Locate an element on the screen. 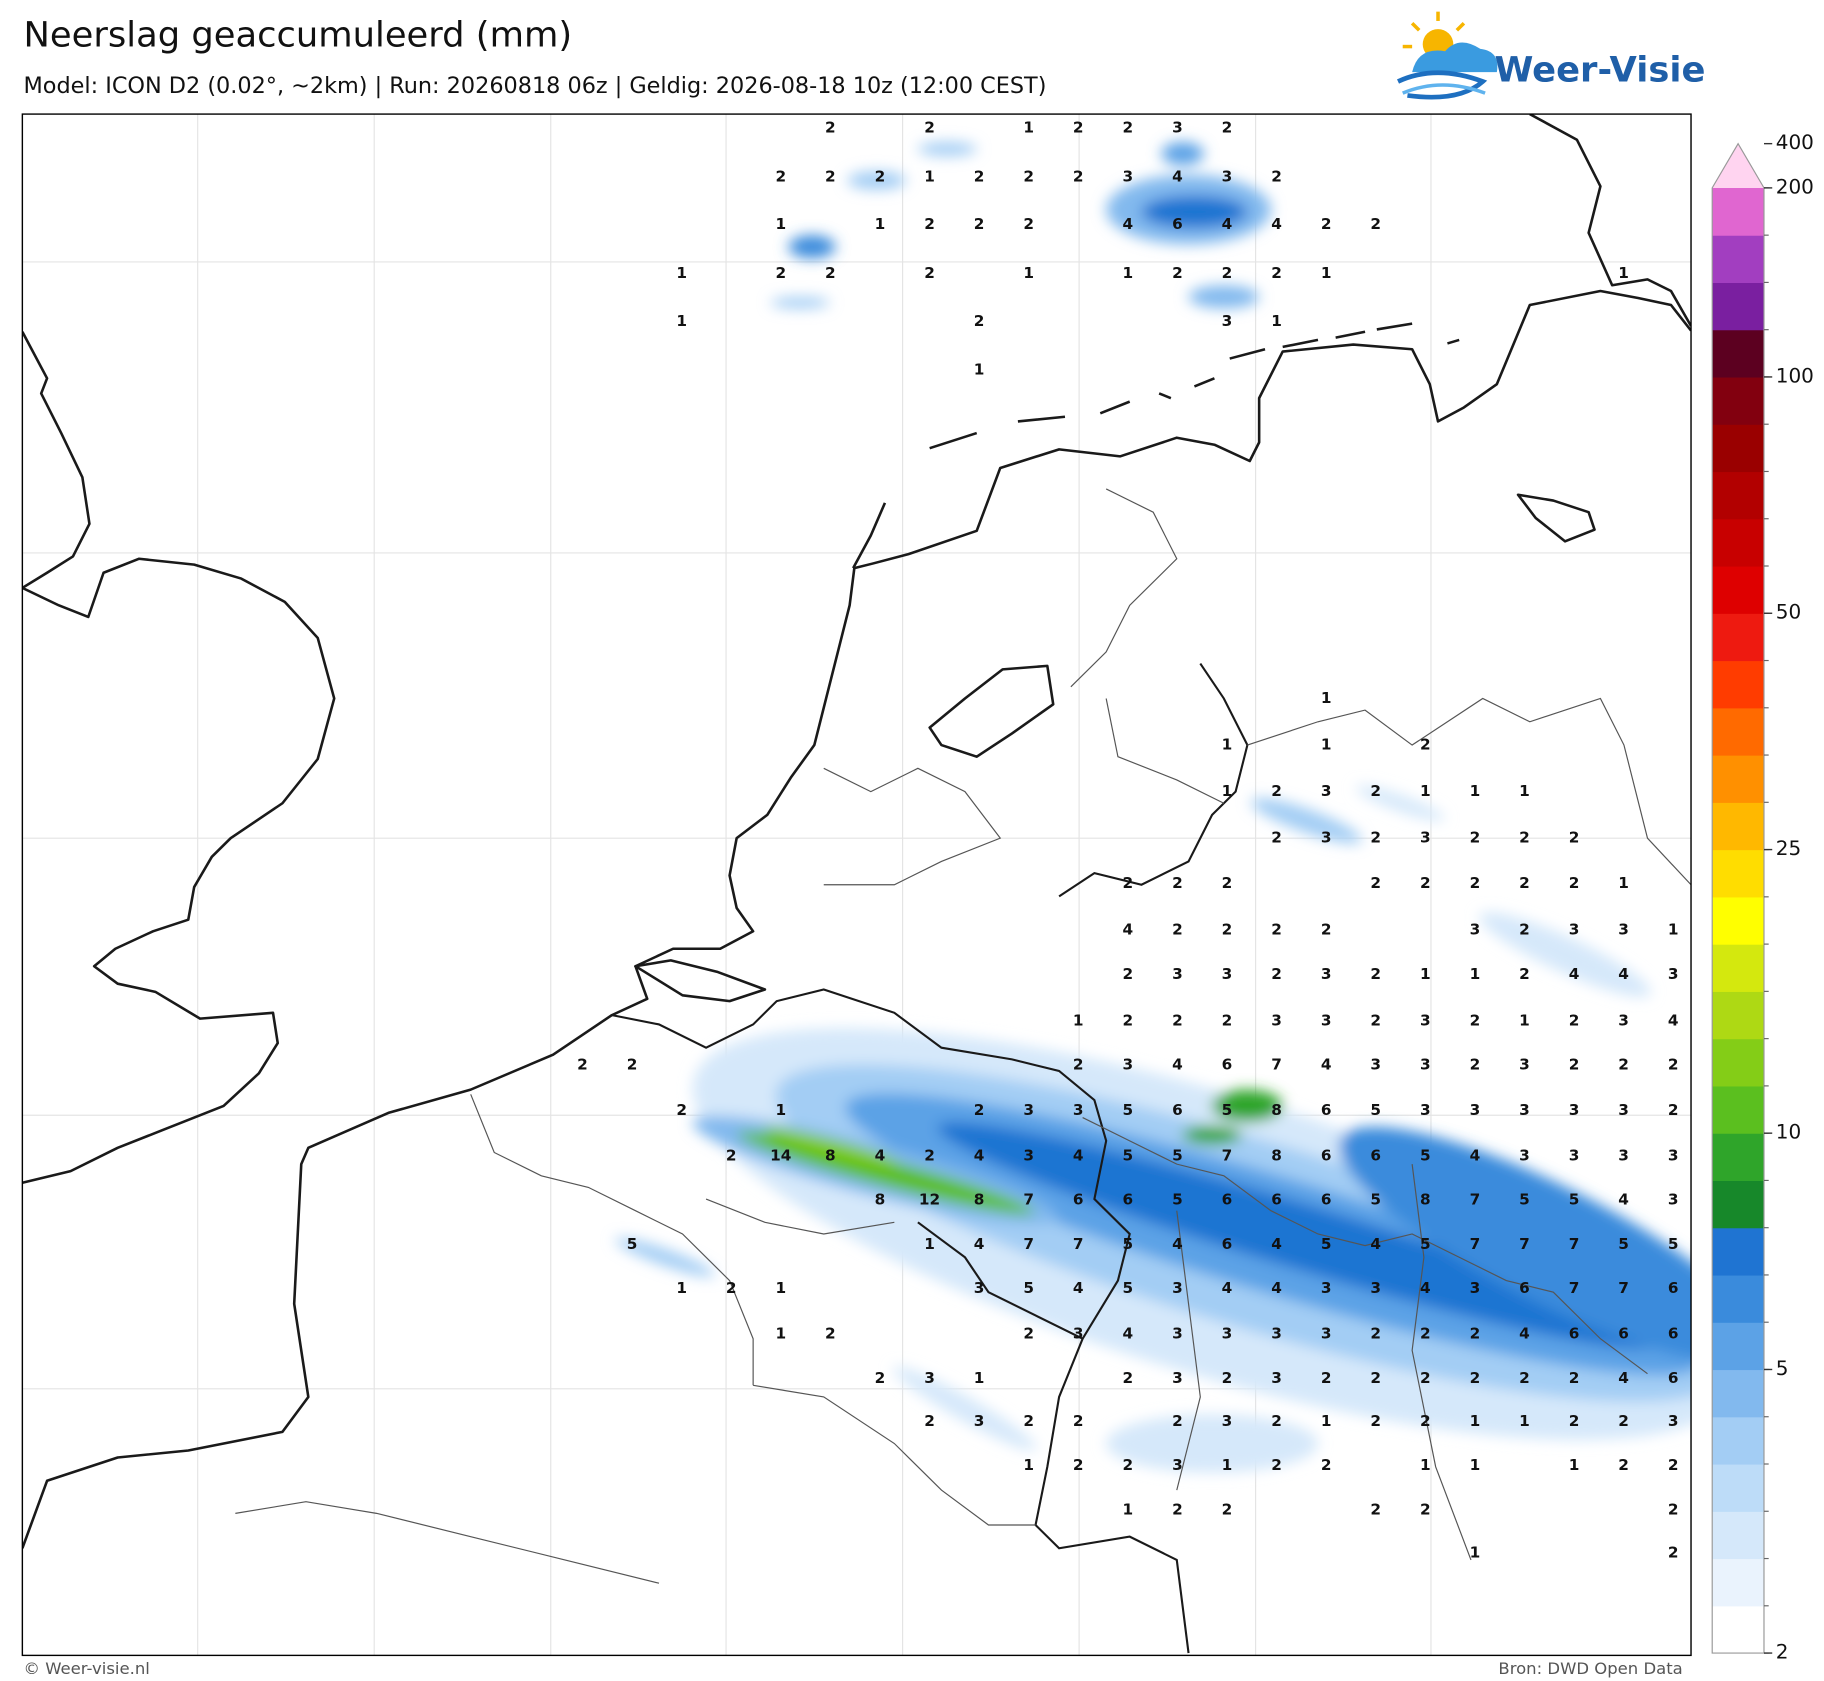  logo-text: Weer-Visie is located at coordinates (1600, 70).